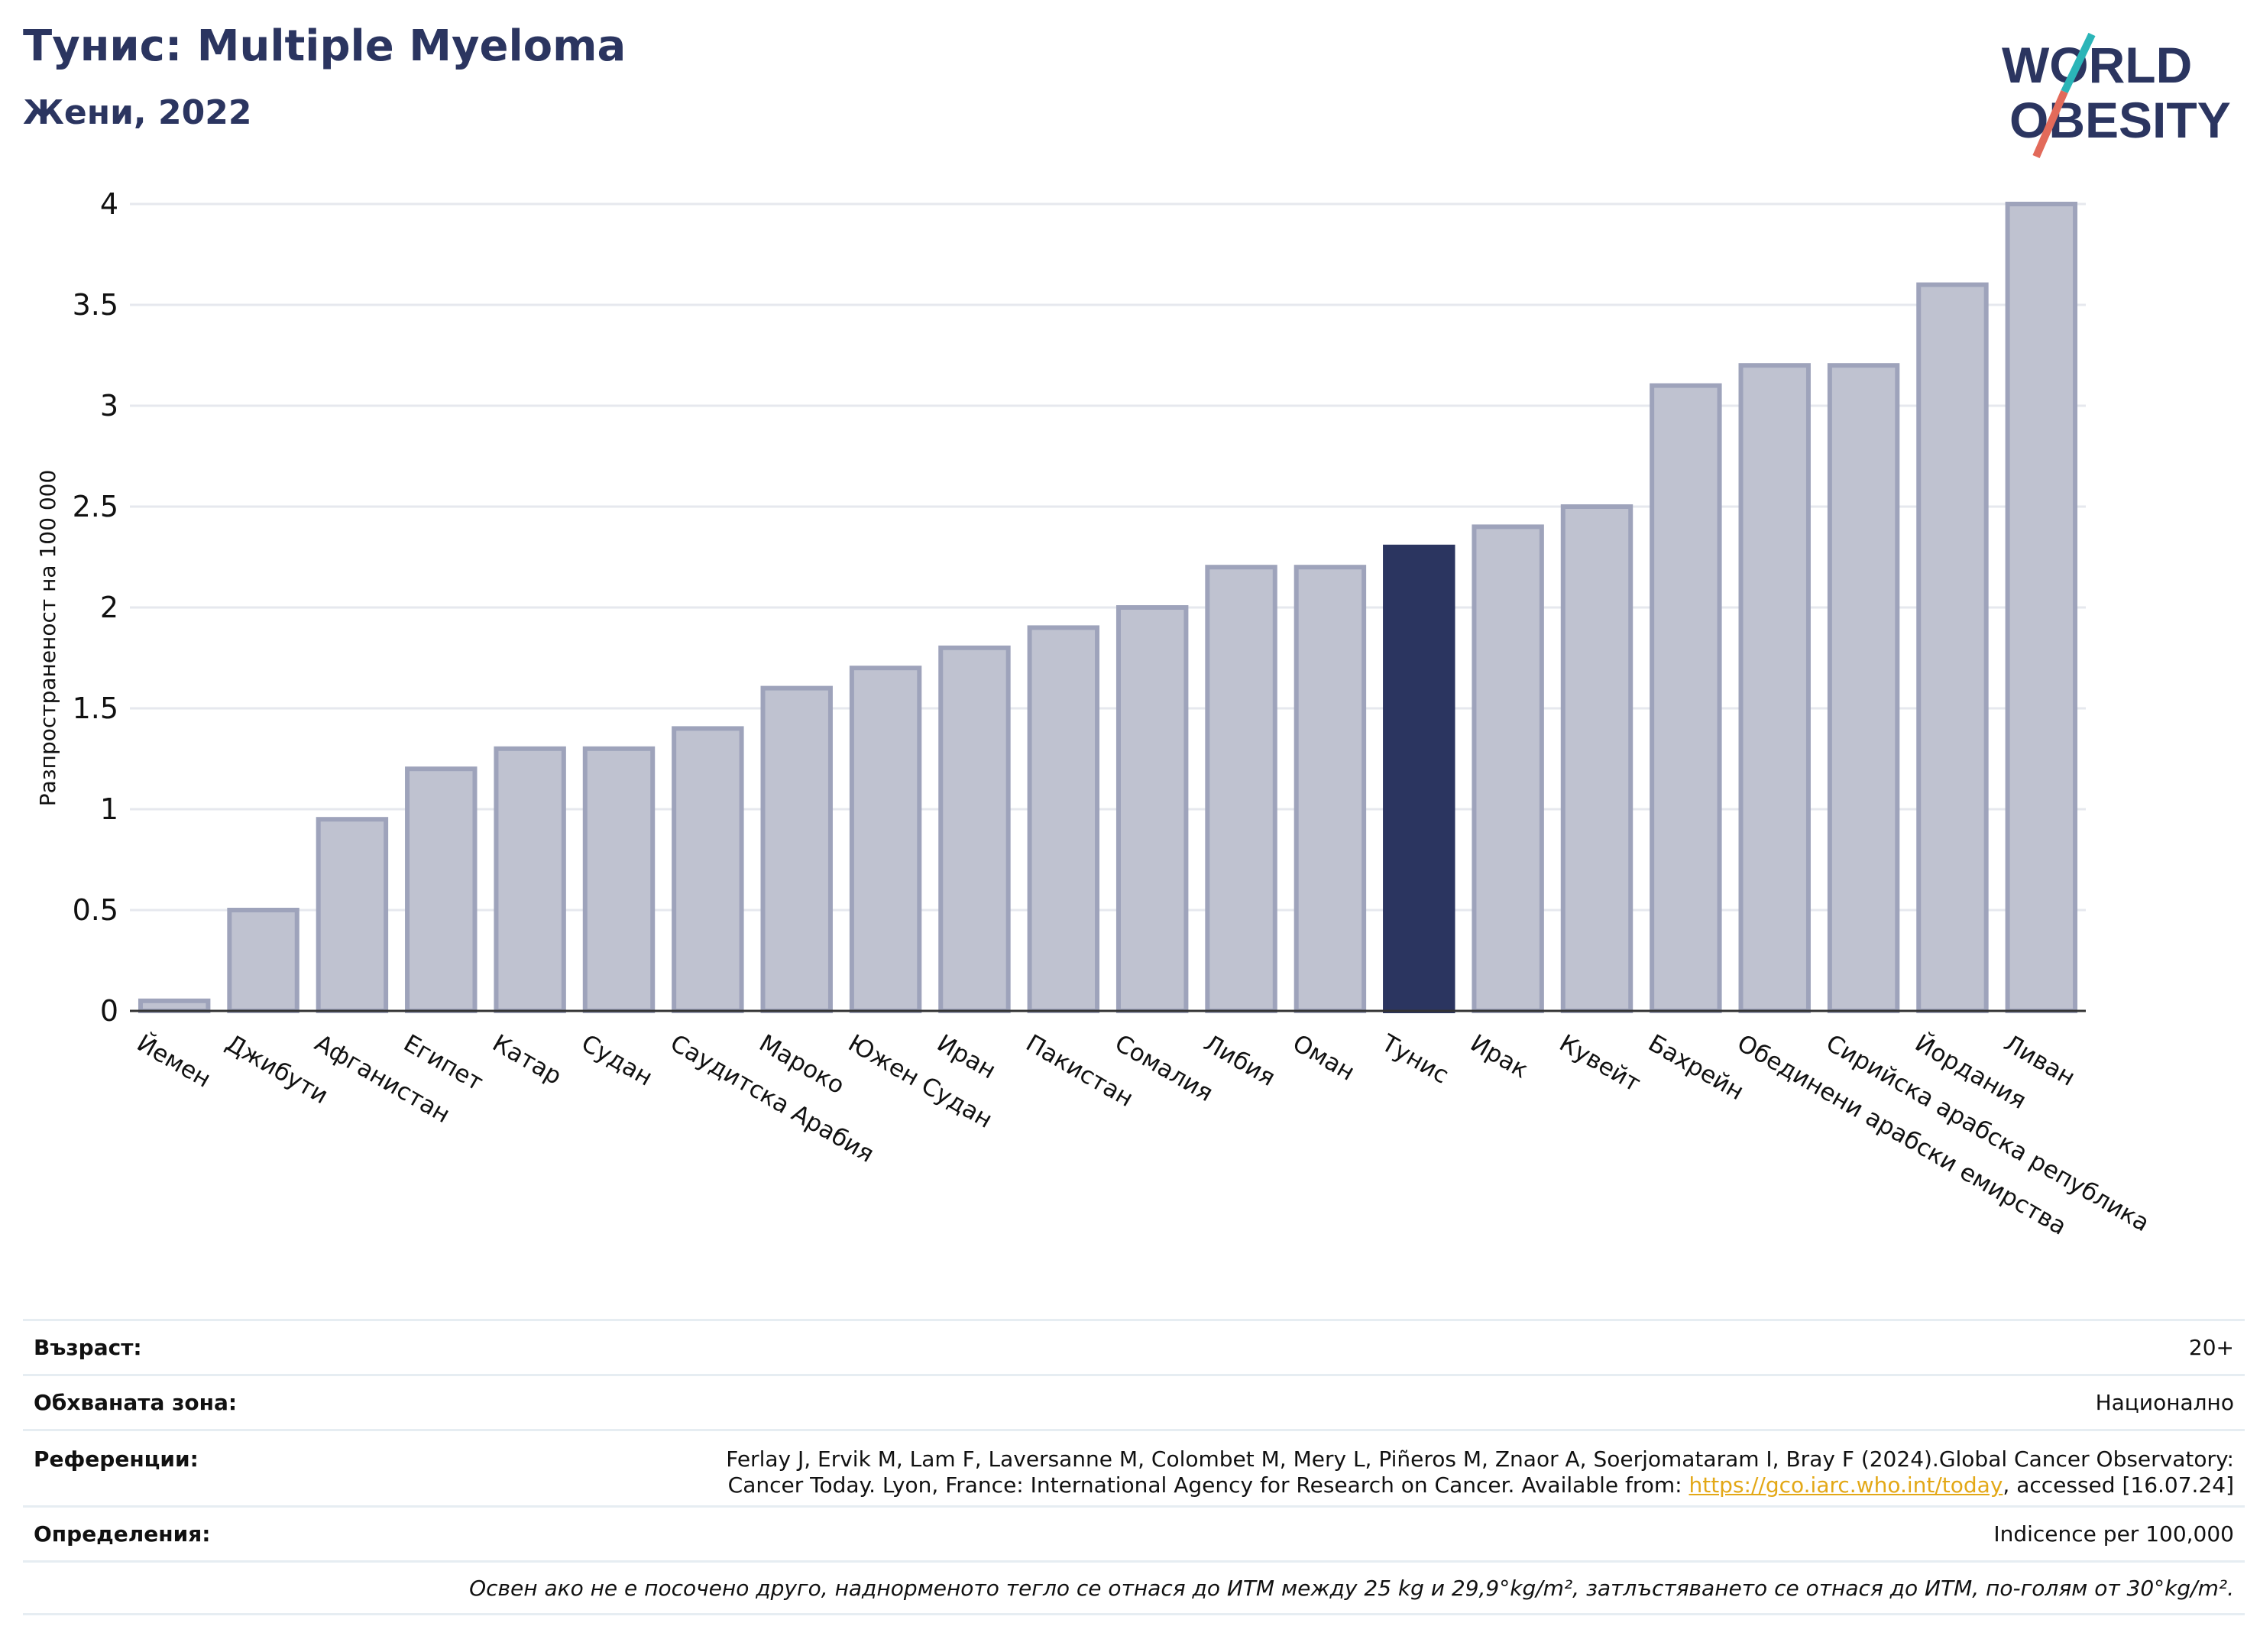  Describe the element at coordinates (1600, 1063) in the screenshot. I see `x-tick-label: Кувейт` at that location.